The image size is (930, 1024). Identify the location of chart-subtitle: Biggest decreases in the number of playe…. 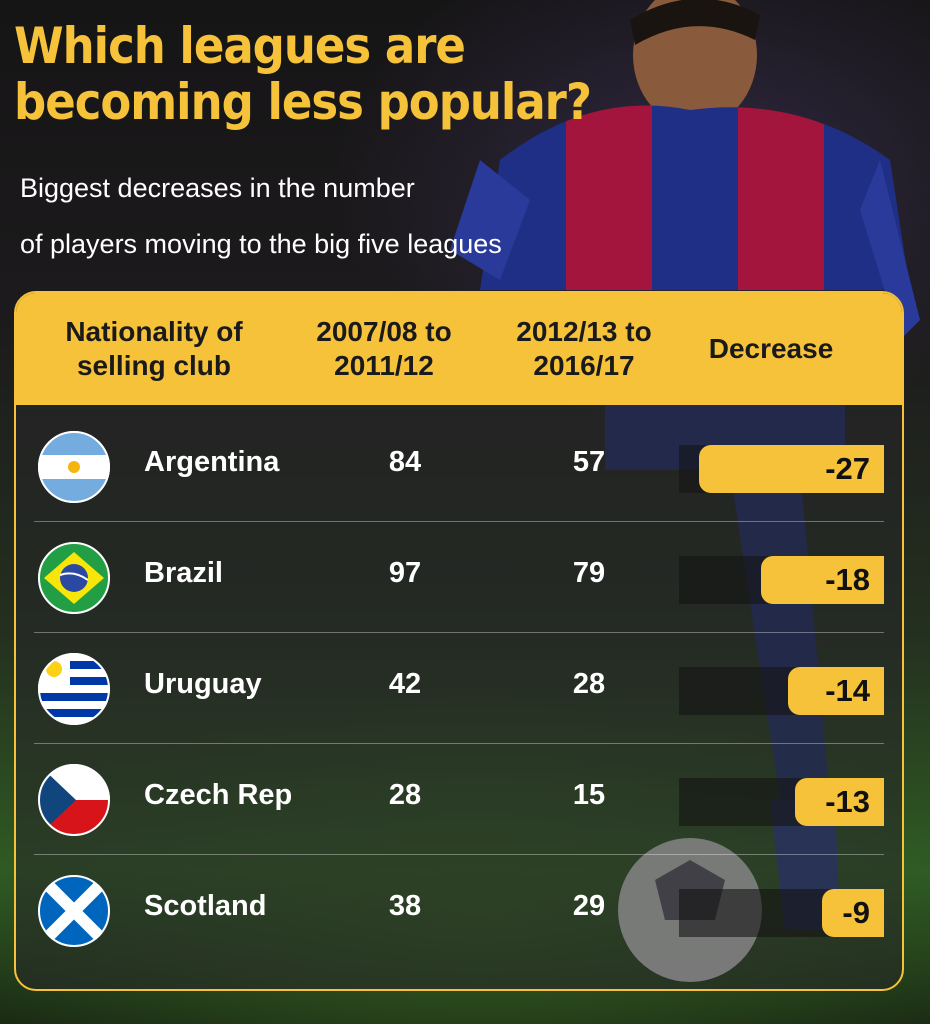
(320, 216).